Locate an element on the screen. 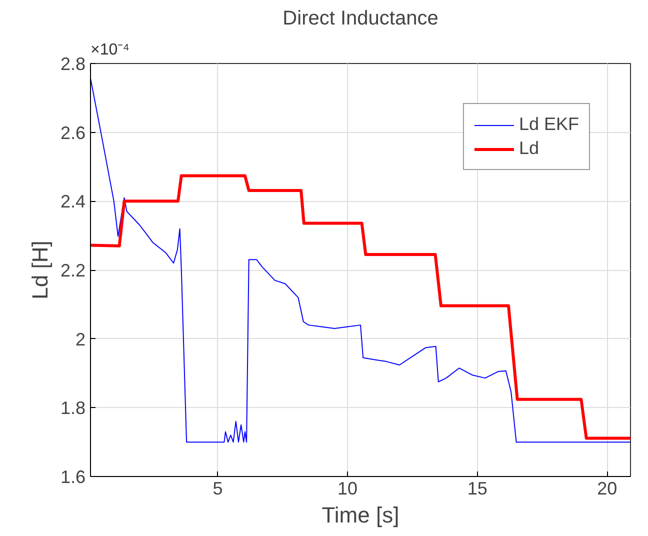  legend-label: Ld is located at coordinates (528, 148).